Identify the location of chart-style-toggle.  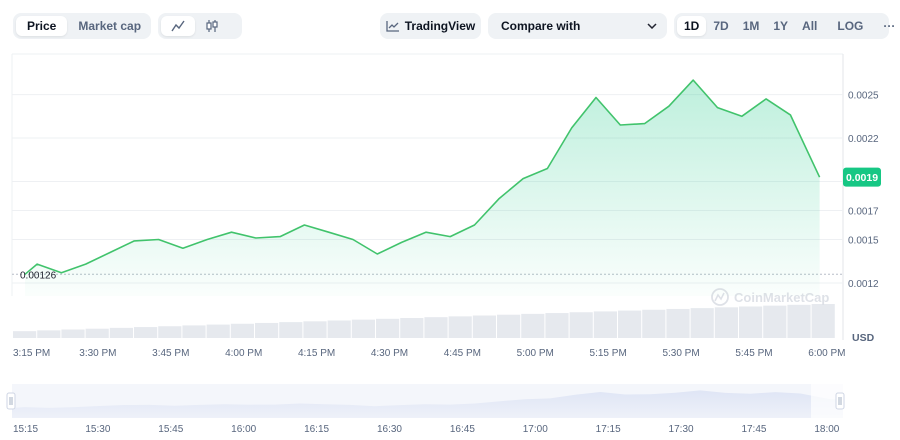
(200, 26).